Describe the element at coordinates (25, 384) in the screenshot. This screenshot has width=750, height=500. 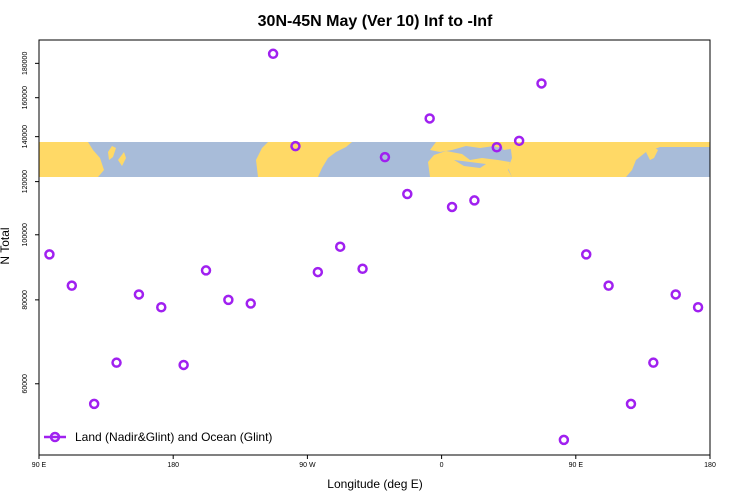
I see `y-tick-label: 60000` at that location.